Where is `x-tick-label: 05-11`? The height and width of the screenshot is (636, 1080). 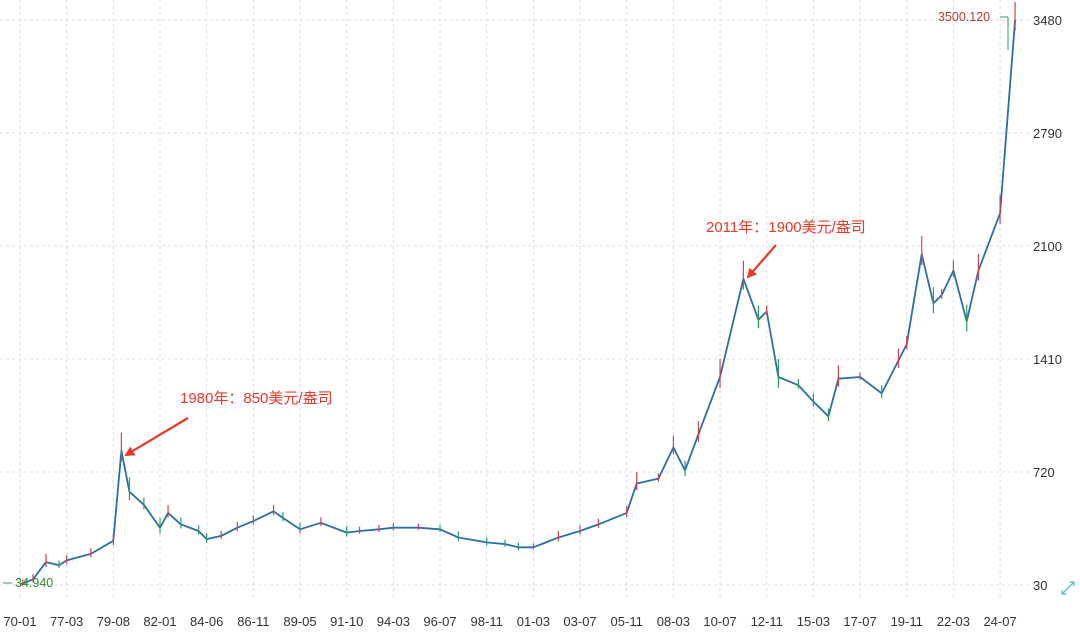 x-tick-label: 05-11 is located at coordinates (627, 621).